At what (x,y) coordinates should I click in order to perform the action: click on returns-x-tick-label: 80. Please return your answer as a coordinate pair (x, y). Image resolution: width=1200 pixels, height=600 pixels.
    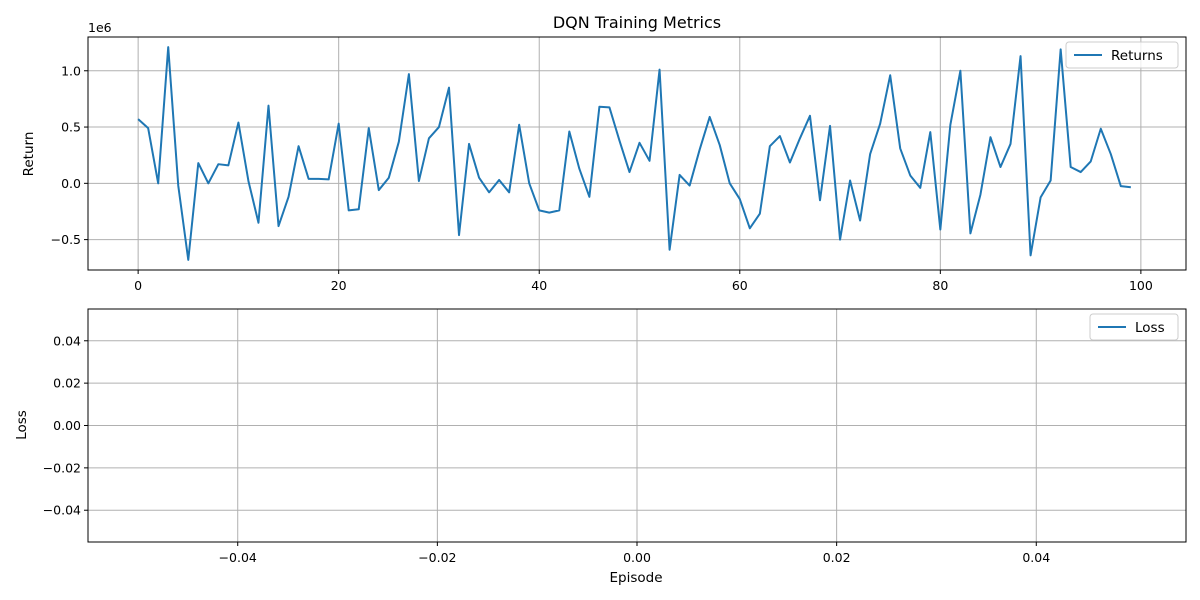
    Looking at the image, I should click on (940, 285).